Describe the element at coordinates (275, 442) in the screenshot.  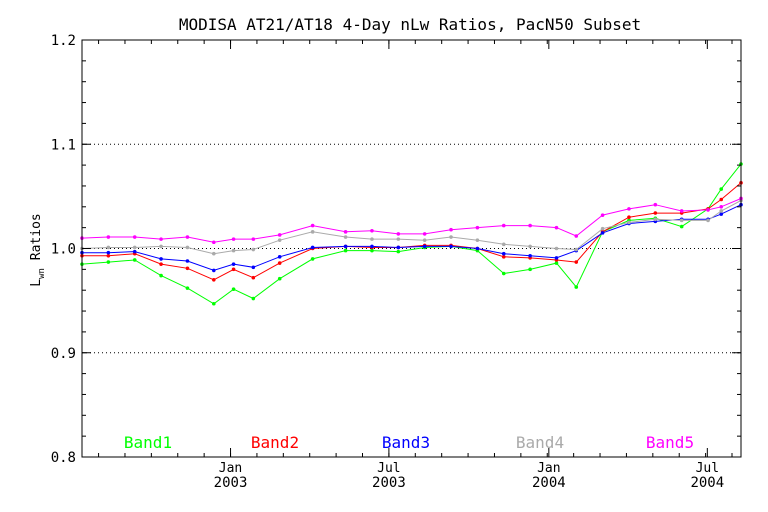
I see `legend-item-band2: Band2` at that location.